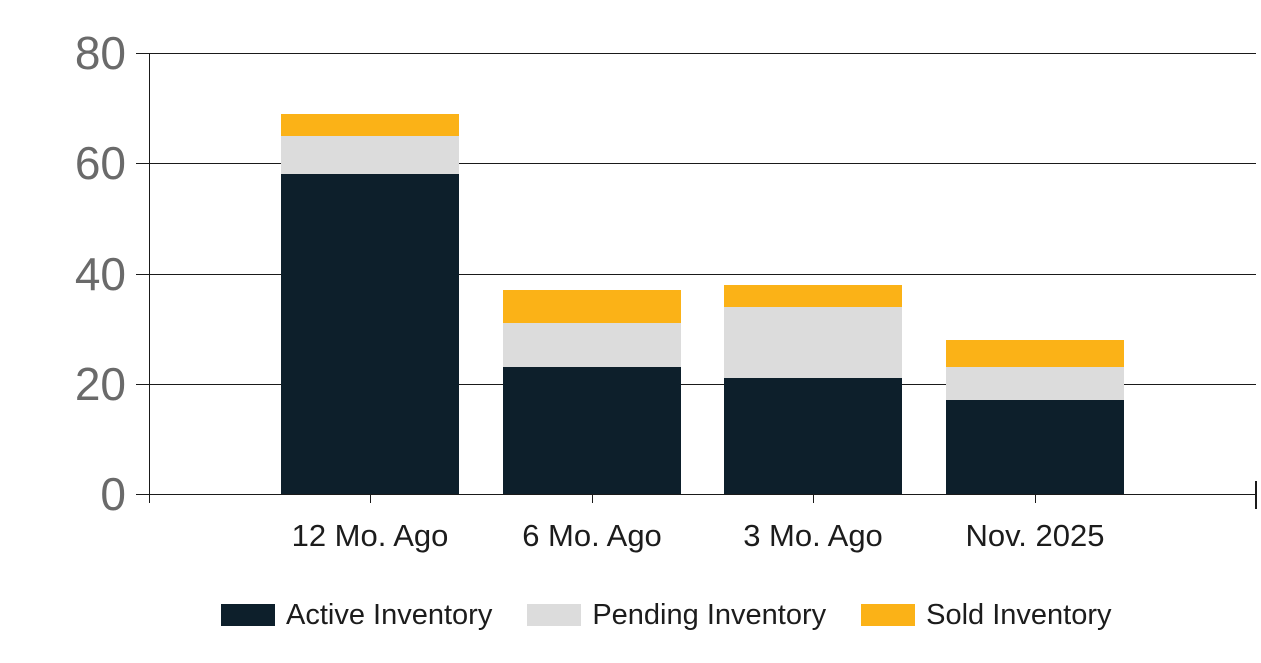 This screenshot has height=663, width=1261. I want to click on bar-12-mo-ago, so click(370, 273).